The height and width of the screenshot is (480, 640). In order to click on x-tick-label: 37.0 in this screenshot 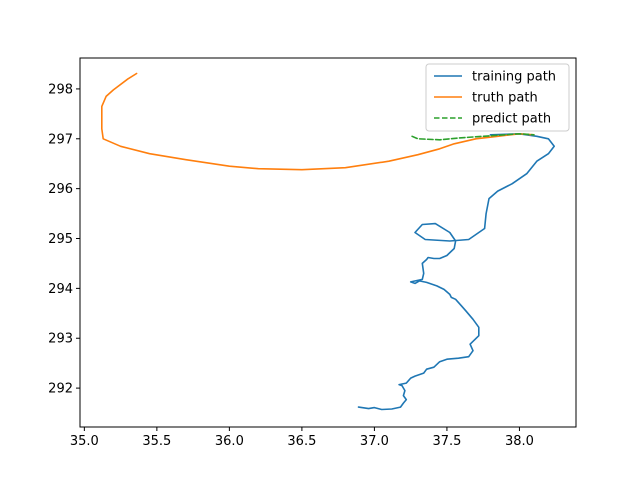, I will do `click(374, 441)`.